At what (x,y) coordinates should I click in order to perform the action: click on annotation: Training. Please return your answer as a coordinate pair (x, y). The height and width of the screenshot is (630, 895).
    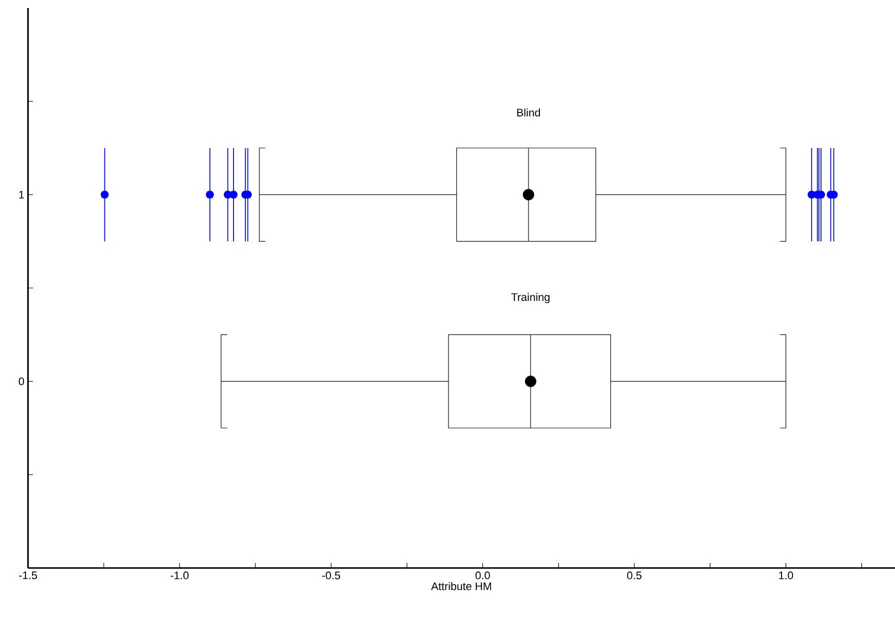
    Looking at the image, I should click on (530, 298).